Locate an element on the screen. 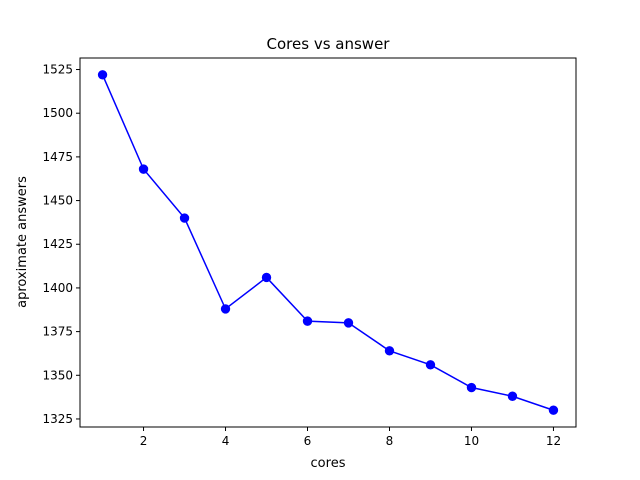 This screenshot has height=480, width=640. y-tick-label: 1475 is located at coordinates (57, 157).